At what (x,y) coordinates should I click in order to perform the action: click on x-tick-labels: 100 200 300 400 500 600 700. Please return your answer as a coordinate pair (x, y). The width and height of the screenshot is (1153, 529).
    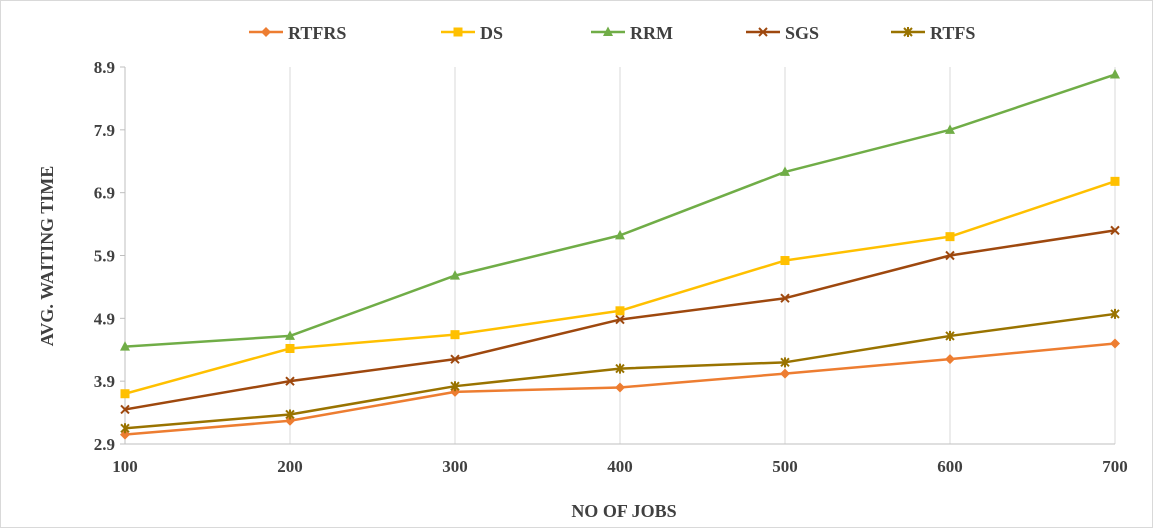
    Looking at the image, I should click on (620, 466).